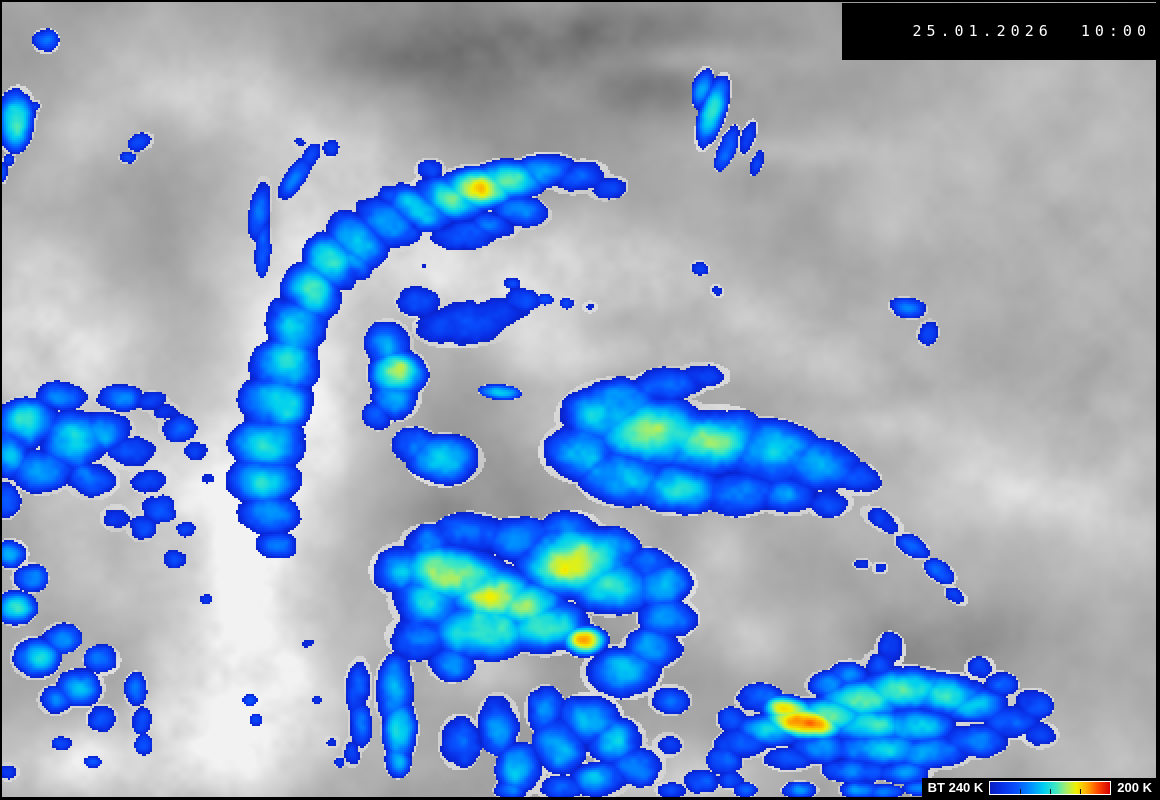 The image size is (1160, 800). Describe the element at coordinates (1134, 787) in the screenshot. I see `legend-max-label: 200 K` at that location.